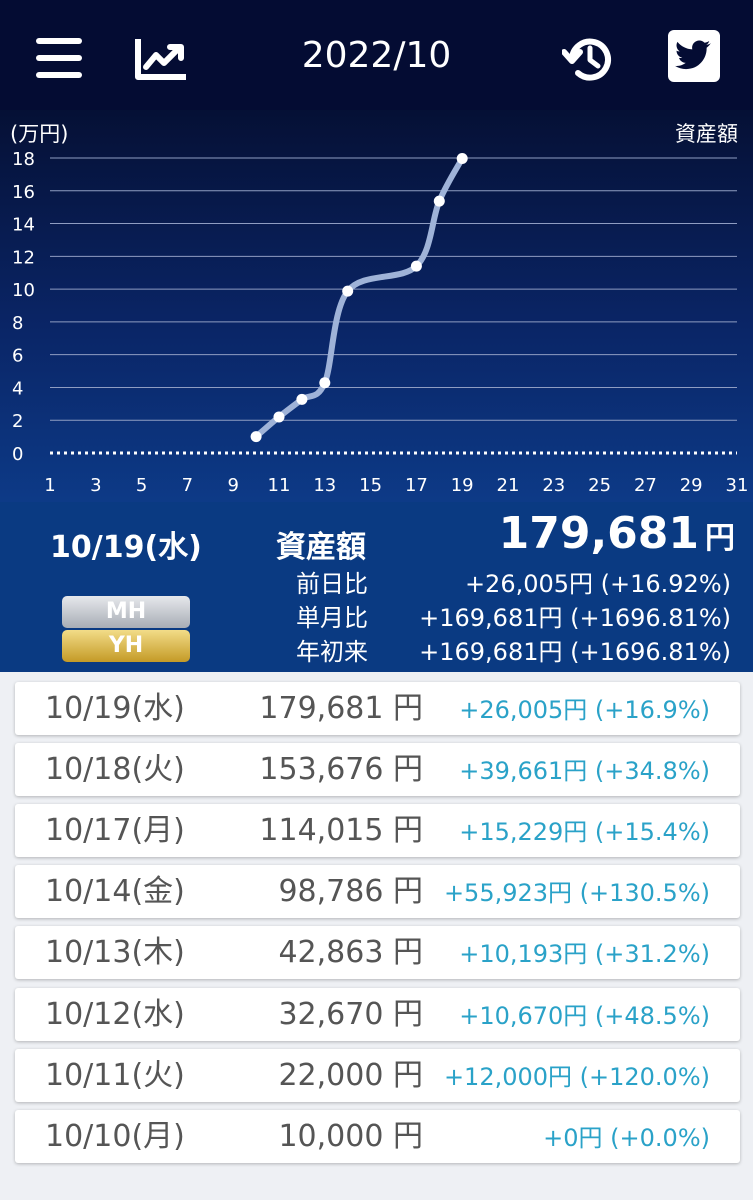 The width and height of the screenshot is (753, 1200). I want to click on row-change: +12,000円 (+120.0%), so click(576, 1077).